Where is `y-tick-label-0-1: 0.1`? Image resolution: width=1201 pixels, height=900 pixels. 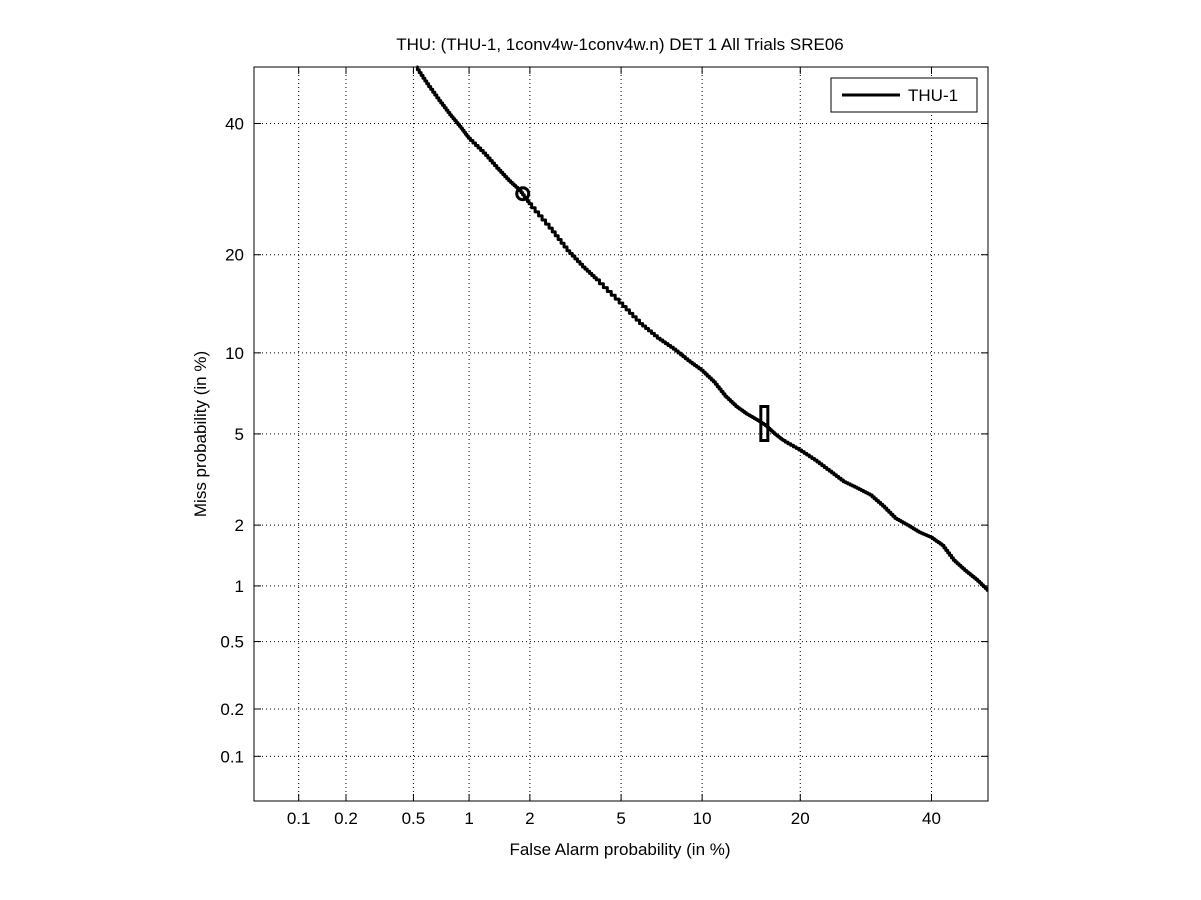 y-tick-label-0-1: 0.1 is located at coordinates (232, 756).